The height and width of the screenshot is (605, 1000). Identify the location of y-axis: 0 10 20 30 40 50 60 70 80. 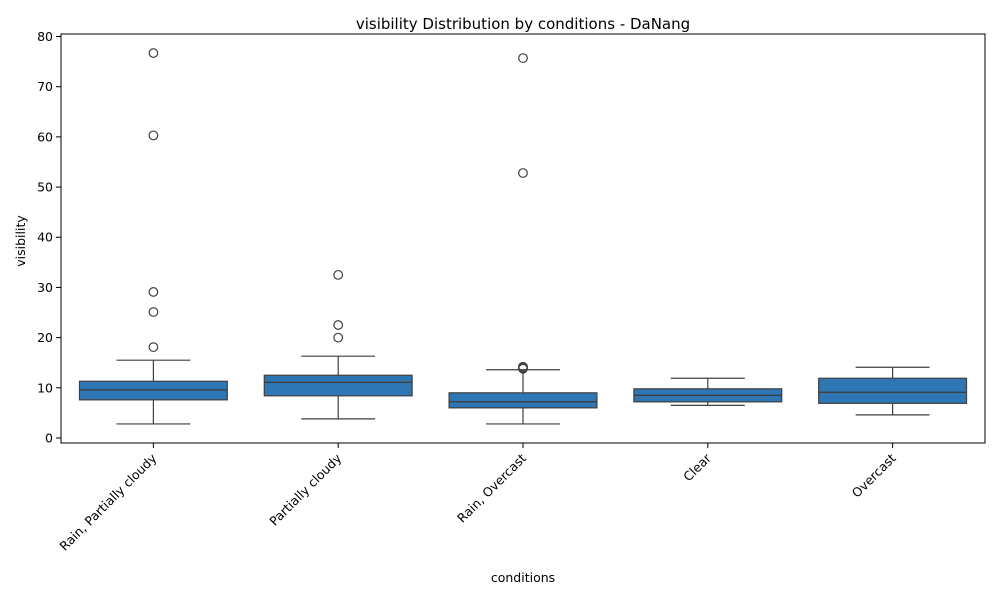
(49, 237).